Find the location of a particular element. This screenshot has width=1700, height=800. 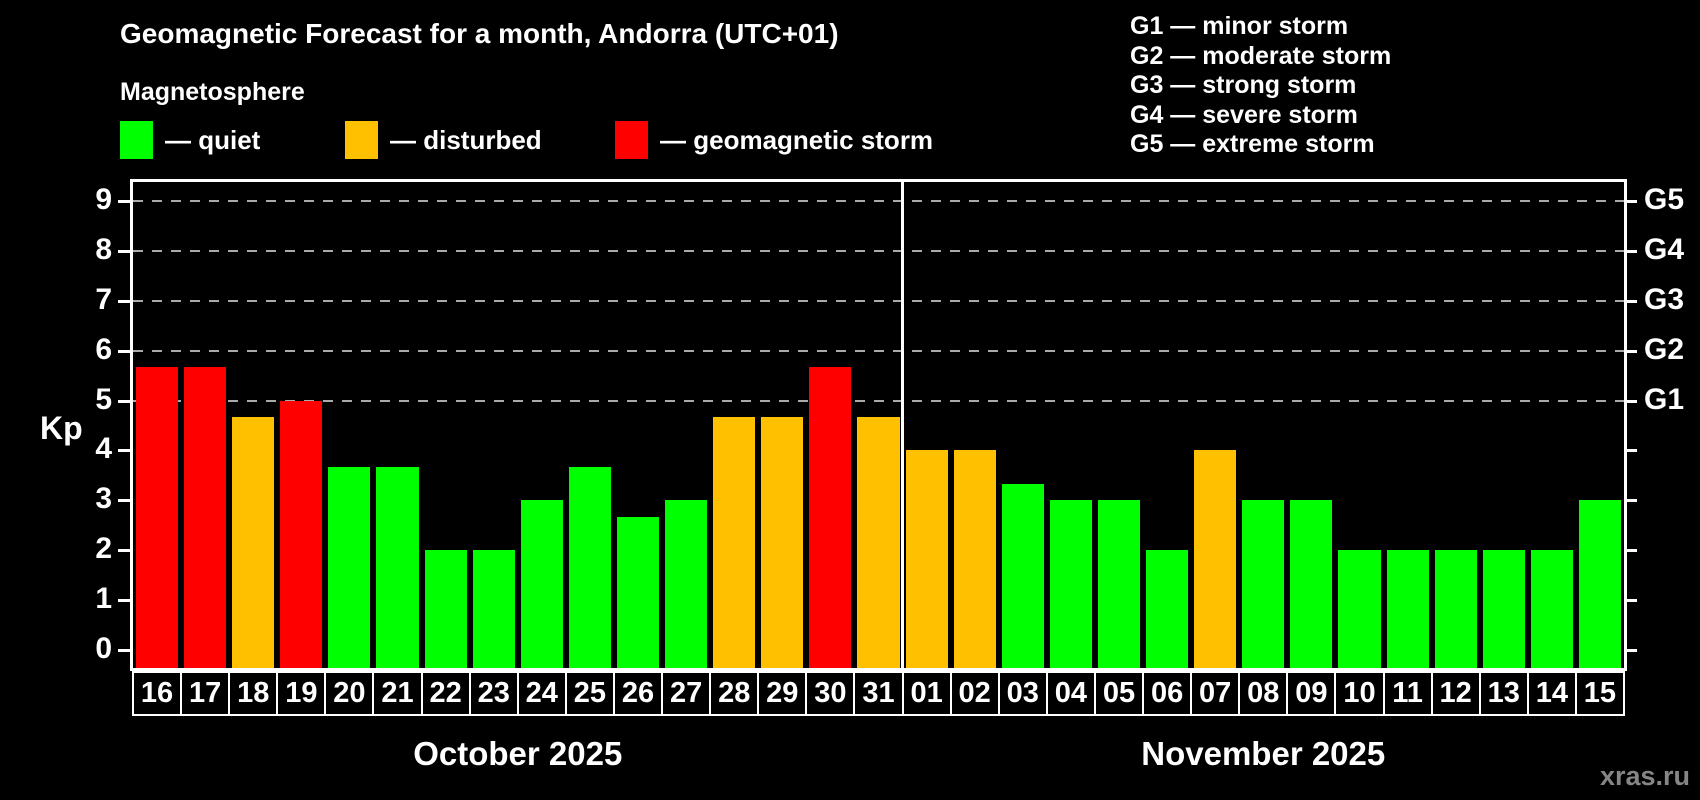

day-label-box: 01 is located at coordinates (926, 693).